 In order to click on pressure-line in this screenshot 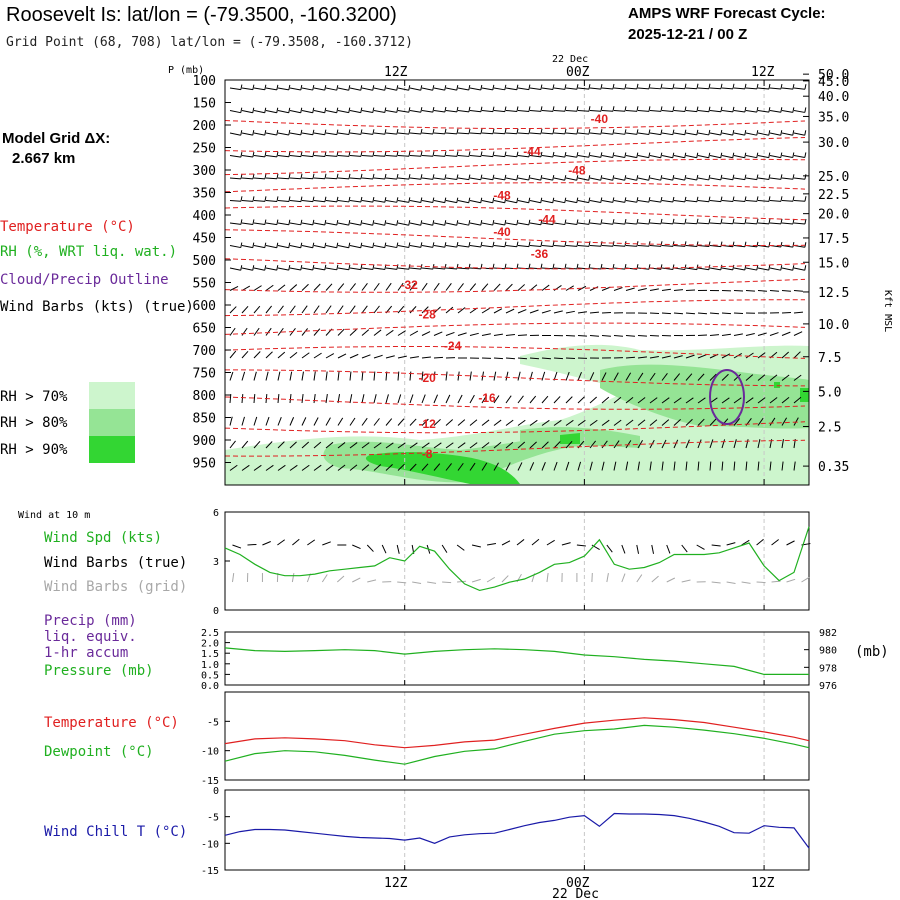, I will do `click(516, 661)`.